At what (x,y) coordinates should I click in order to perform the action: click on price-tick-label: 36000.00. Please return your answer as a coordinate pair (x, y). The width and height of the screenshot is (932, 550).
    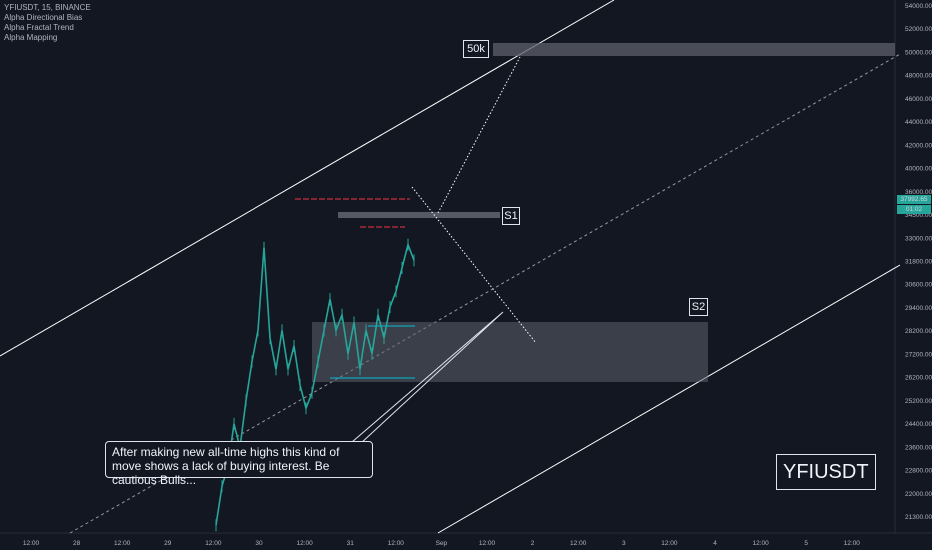
    Looking at the image, I should click on (918, 192).